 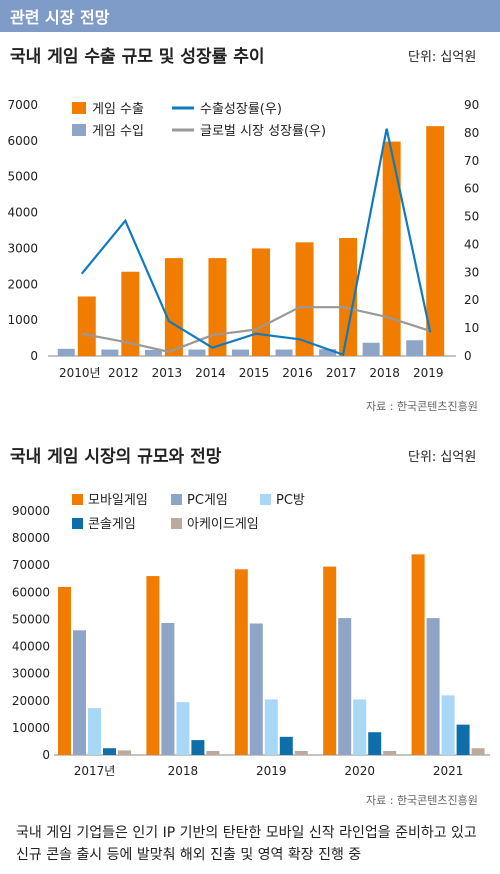 I want to click on x-tick-label: 2017, so click(x=341, y=373).